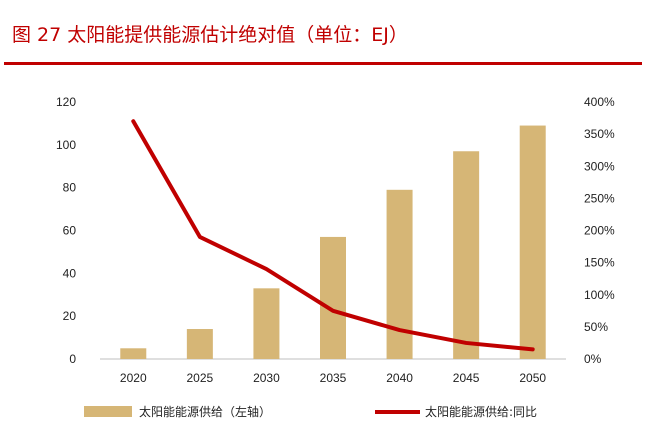 The height and width of the screenshot is (425, 649). What do you see at coordinates (70, 231) in the screenshot?
I see `left-tick-label: 60` at bounding box center [70, 231].